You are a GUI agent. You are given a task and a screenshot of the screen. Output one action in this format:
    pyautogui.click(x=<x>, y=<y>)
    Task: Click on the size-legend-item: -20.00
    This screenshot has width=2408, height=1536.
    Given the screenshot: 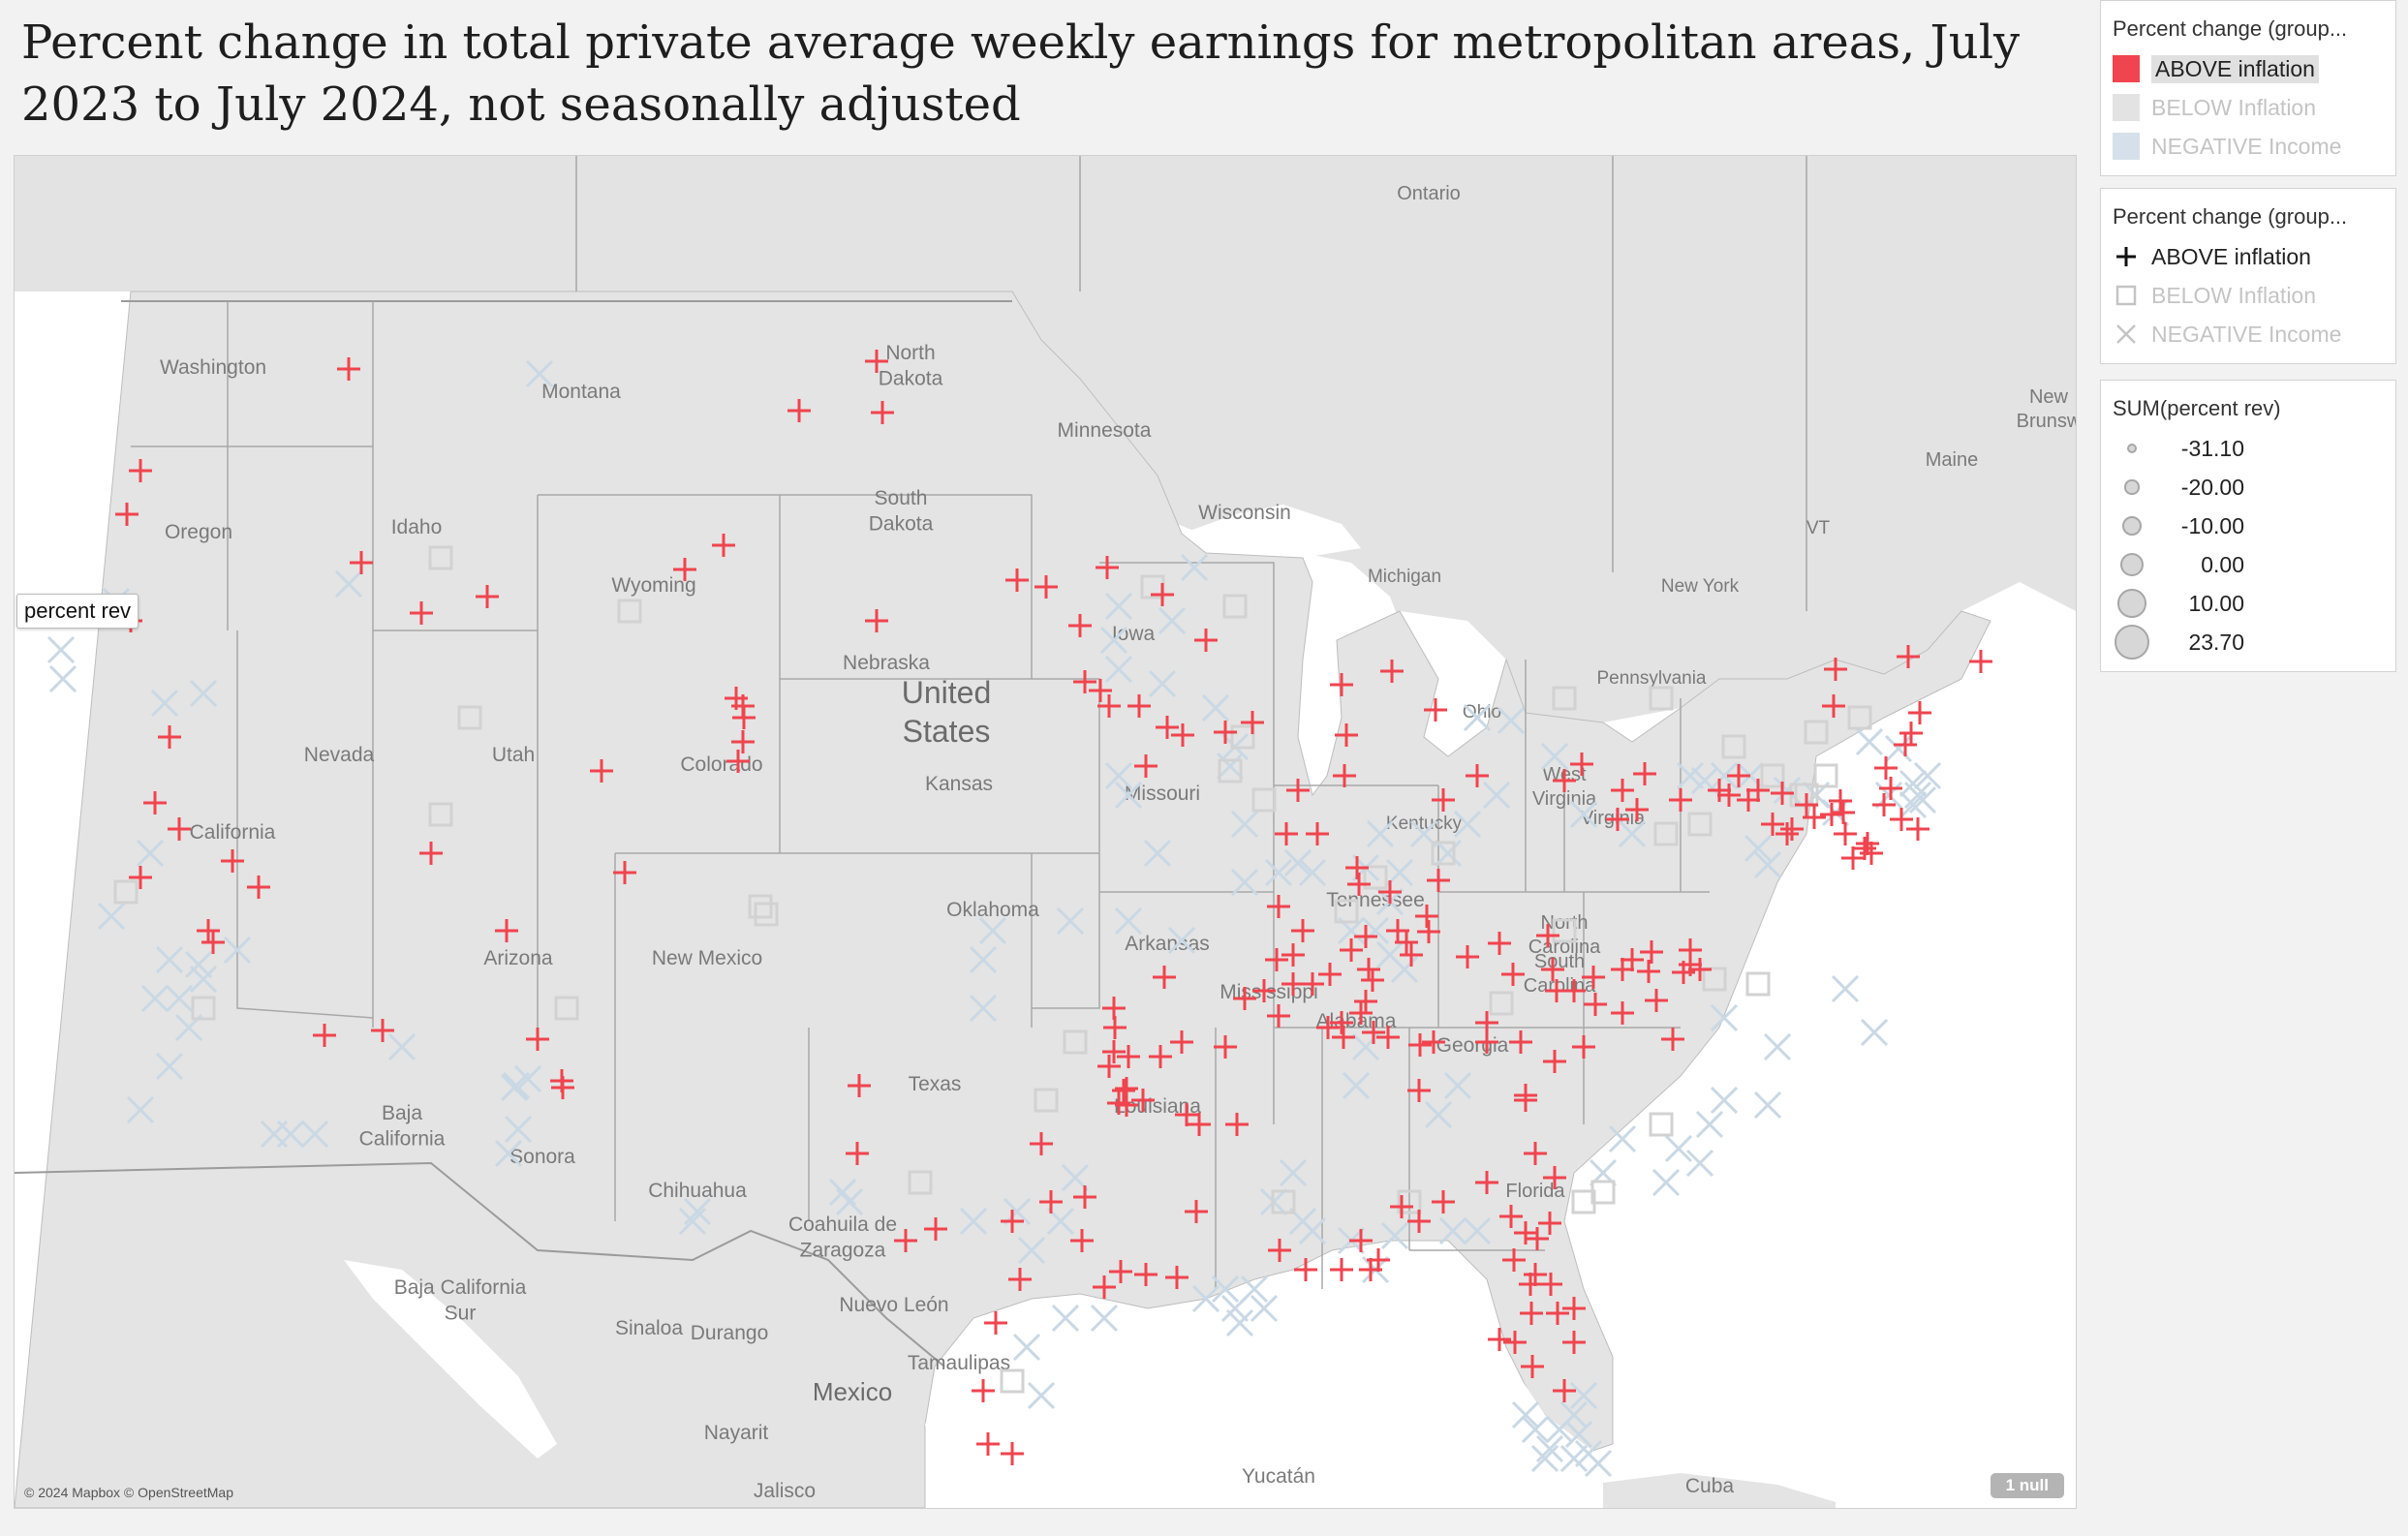 What is the action you would take?
    pyautogui.click(x=2248, y=487)
    